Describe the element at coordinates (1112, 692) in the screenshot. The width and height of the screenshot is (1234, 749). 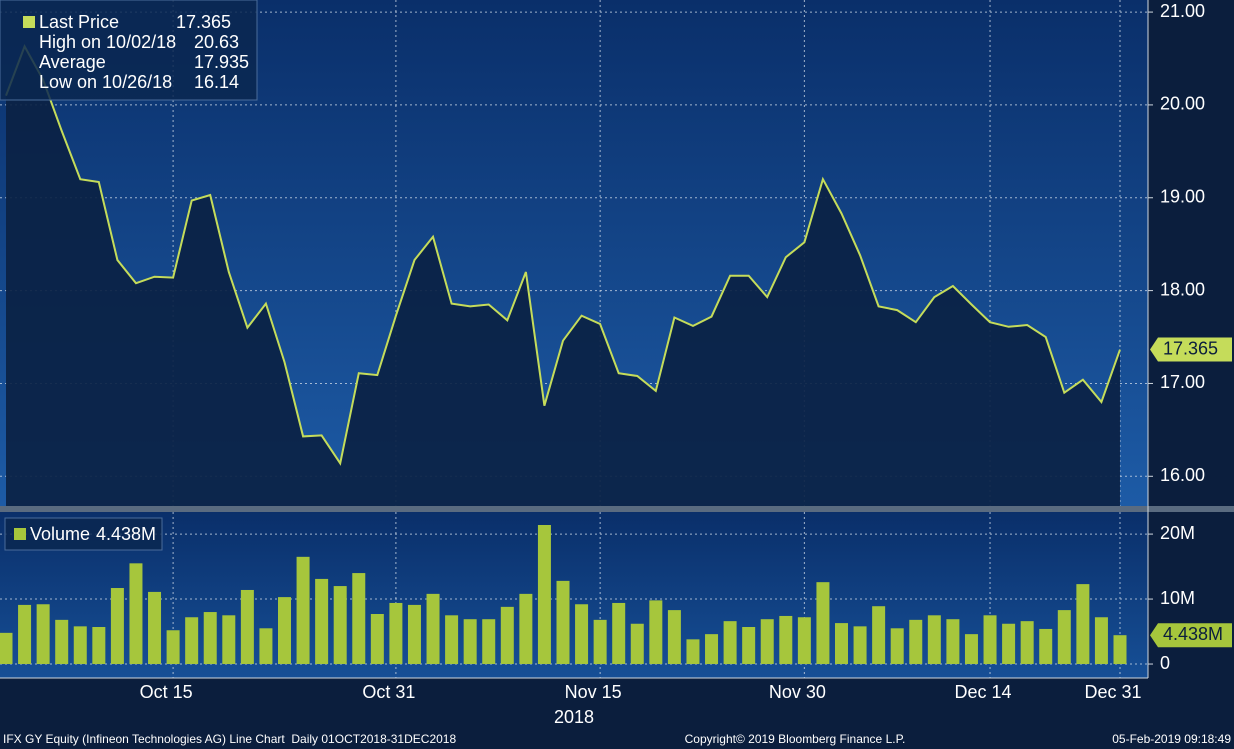
I see `x-tick-label: Dec 31` at that location.